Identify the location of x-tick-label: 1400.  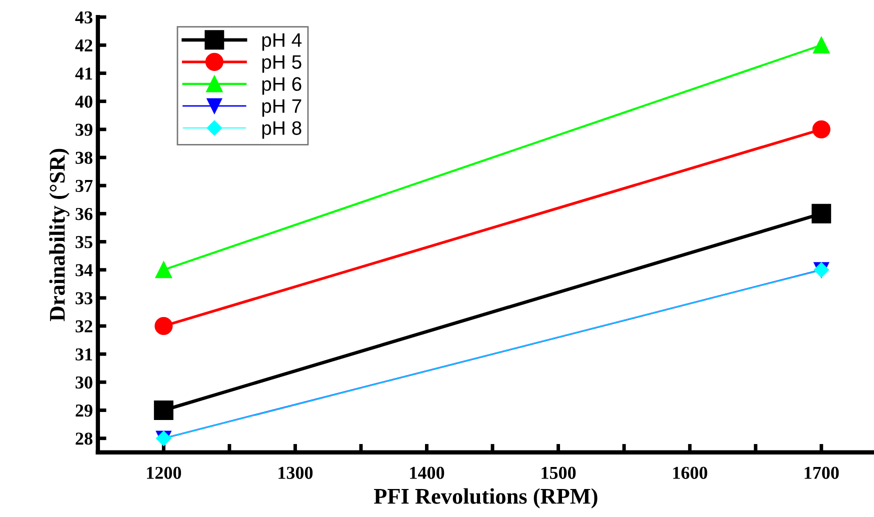
(427, 472).